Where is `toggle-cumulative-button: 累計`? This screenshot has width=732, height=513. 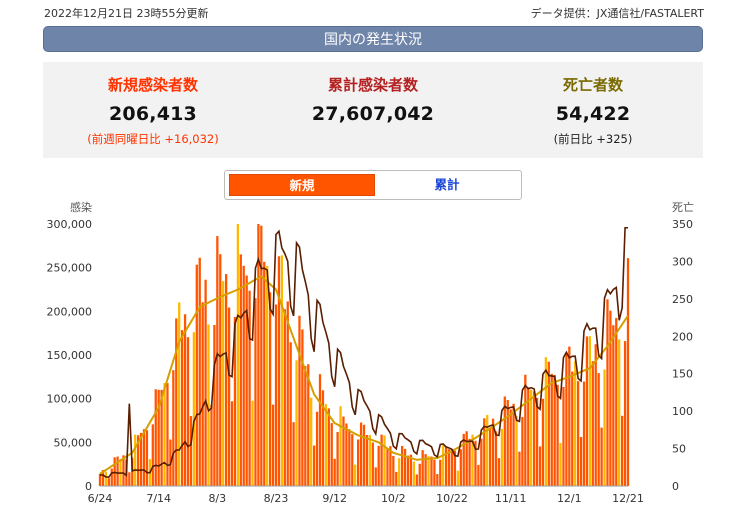
toggle-cumulative-button: 累計 is located at coordinates (447, 184).